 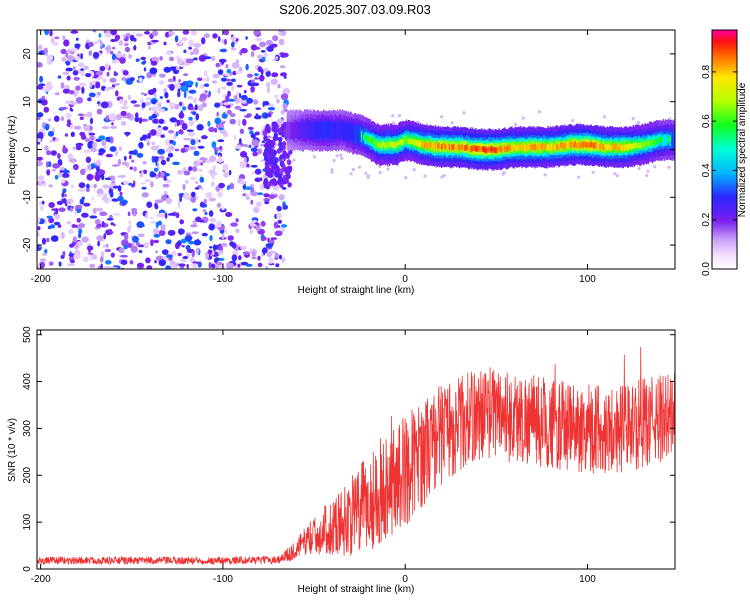 I want to click on y-tick-label: 400, so click(x=27, y=381).